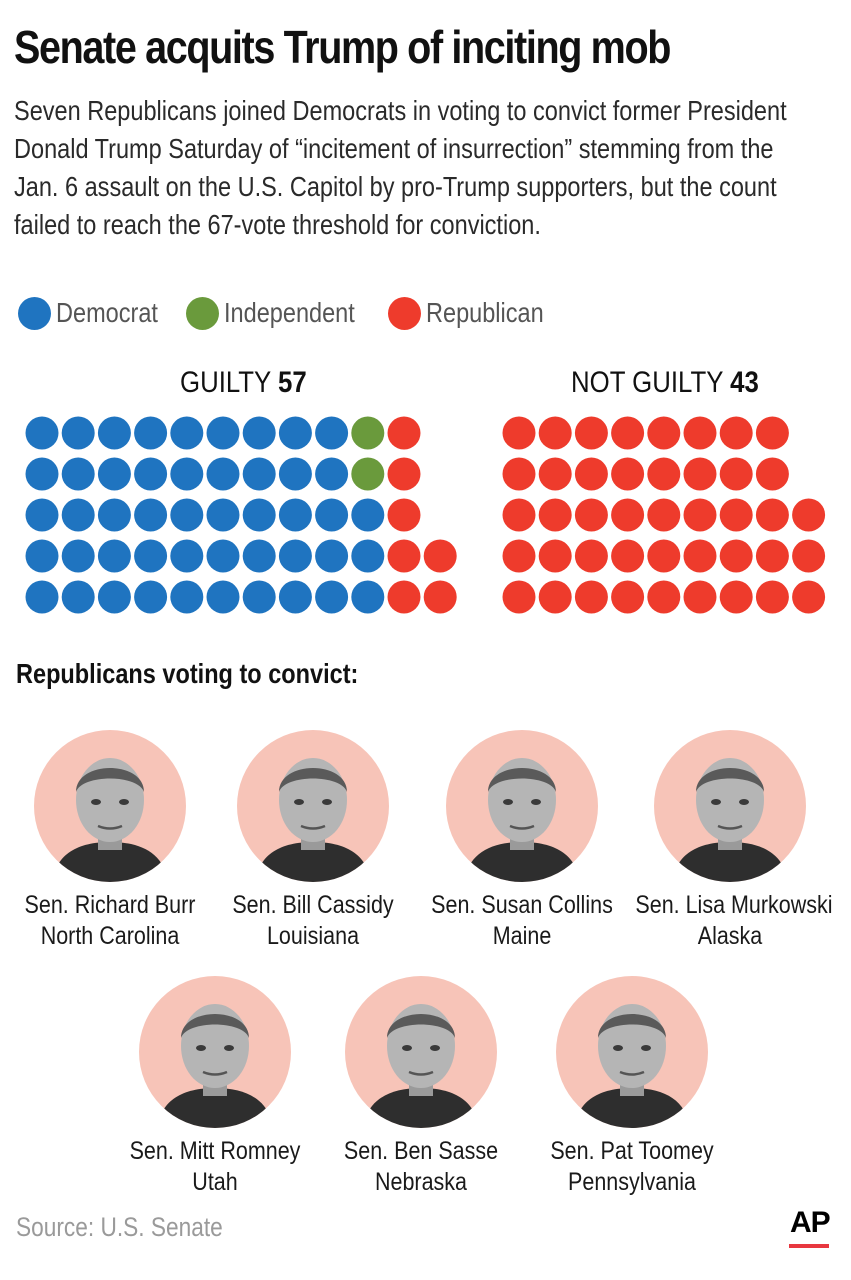 This screenshot has width=851, height=1280. What do you see at coordinates (225, 382) in the screenshot?
I see `guilty-label: GUILTY` at bounding box center [225, 382].